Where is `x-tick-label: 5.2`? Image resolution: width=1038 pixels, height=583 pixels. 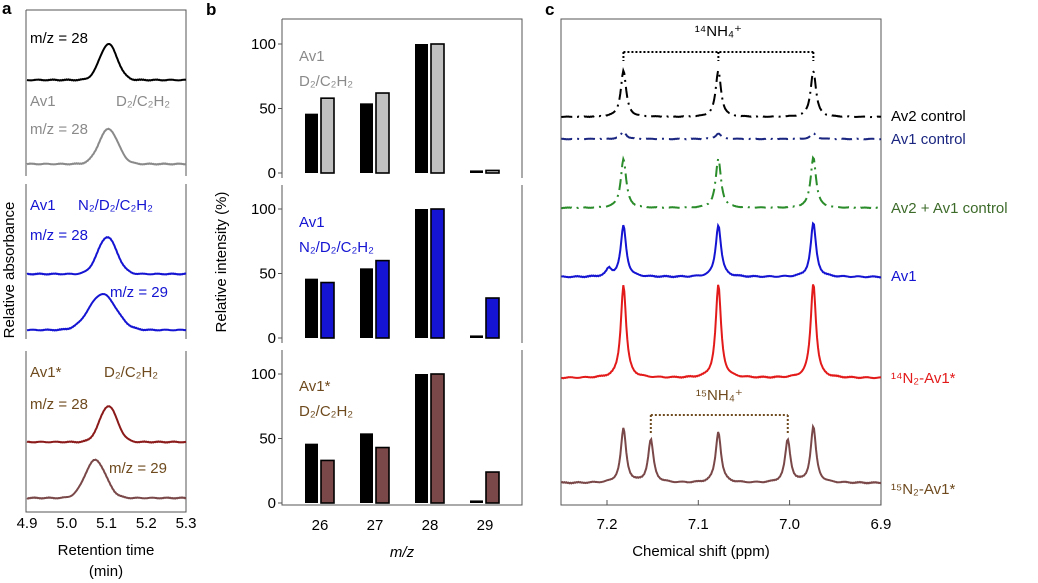
x-tick-label: 5.2 is located at coordinates (146, 523).